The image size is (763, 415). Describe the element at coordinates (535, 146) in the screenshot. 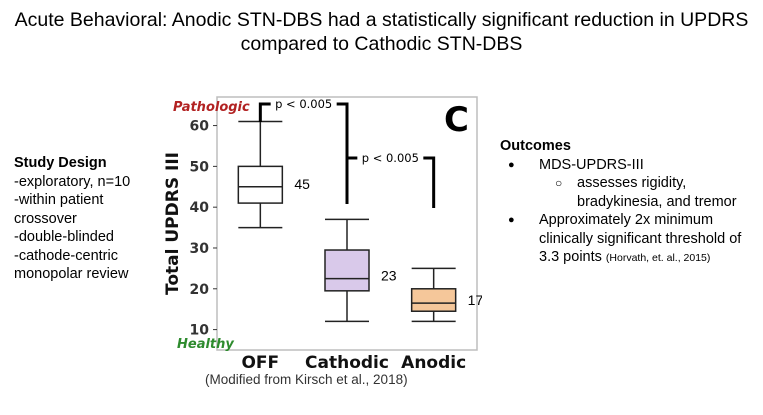

I see `outcomes-heading: Outcomes` at that location.